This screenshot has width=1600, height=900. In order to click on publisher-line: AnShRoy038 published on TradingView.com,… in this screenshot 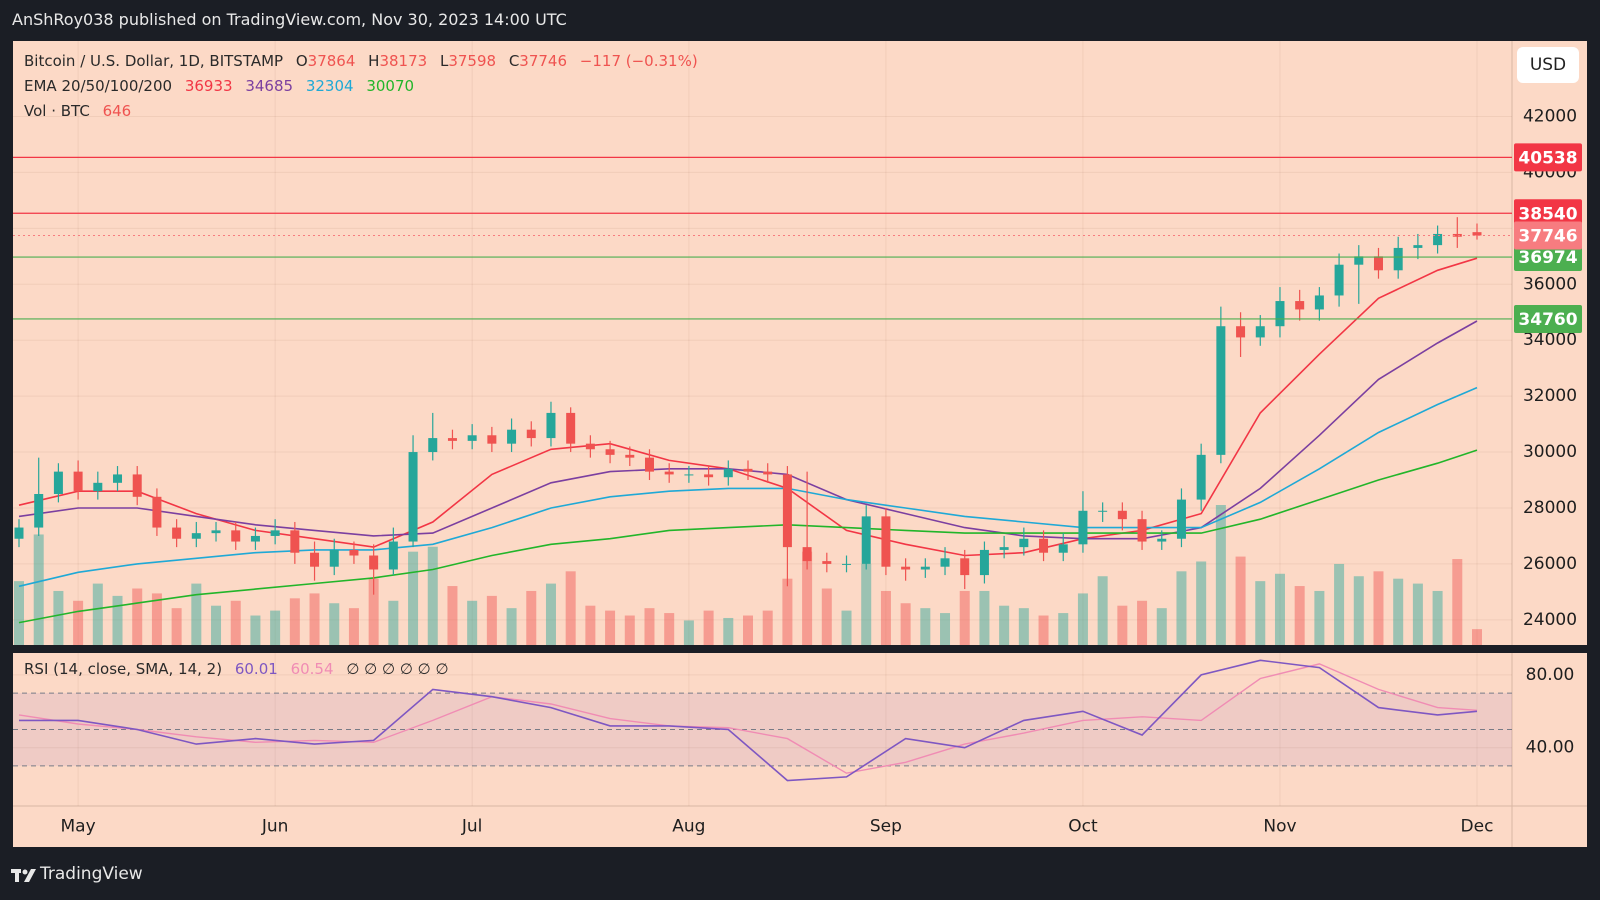, I will do `click(293, 19)`.